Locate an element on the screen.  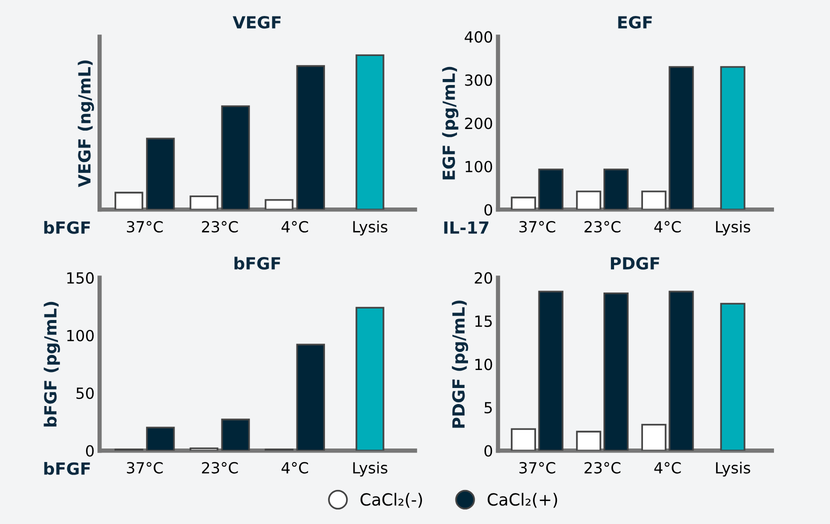
text: IL-17 is located at coordinates (466, 227).